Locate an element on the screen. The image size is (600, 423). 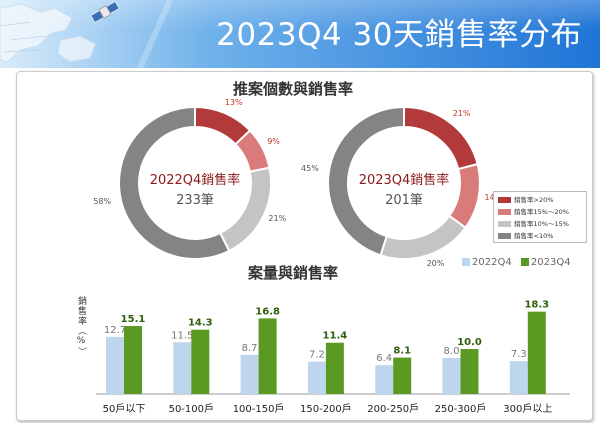
bar-value-label: 8.7 is located at coordinates (250, 348).